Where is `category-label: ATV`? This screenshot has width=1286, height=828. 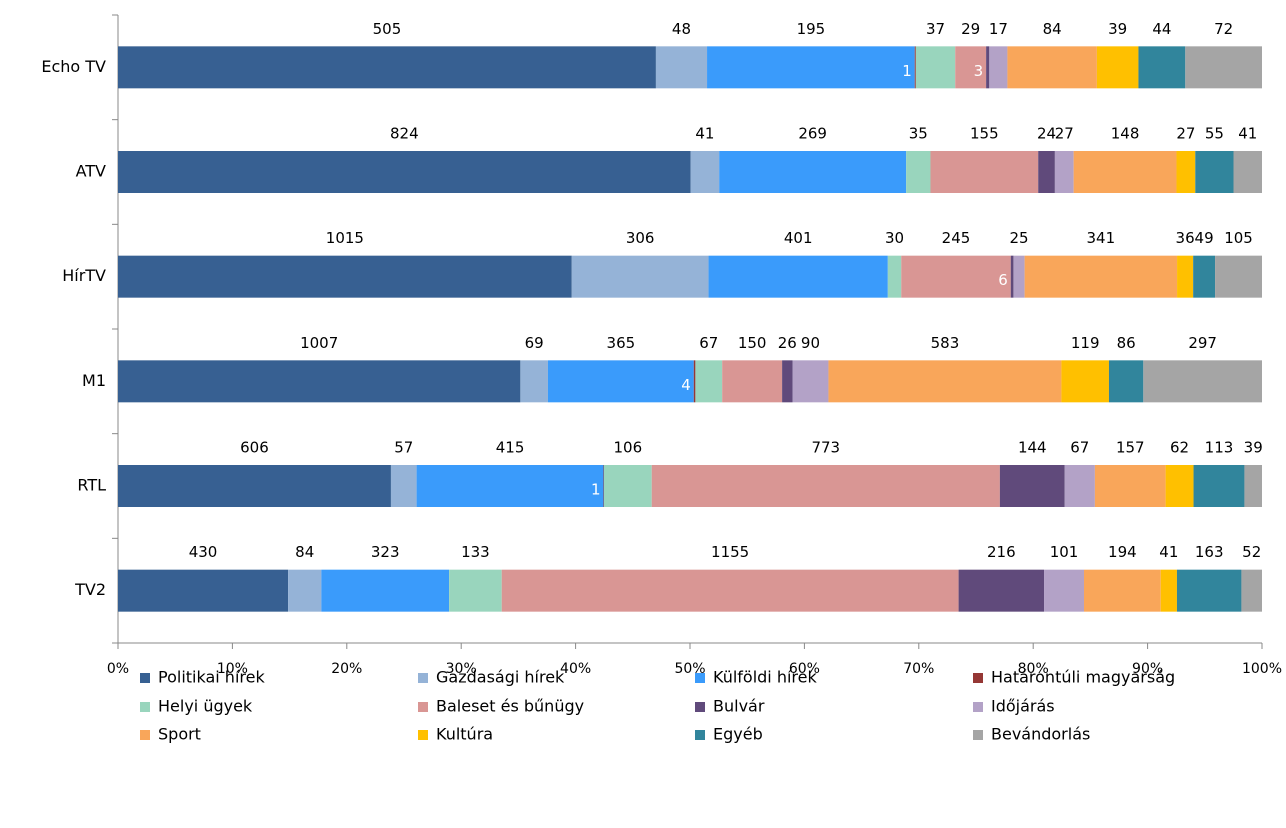 category-label: ATV is located at coordinates (91, 171).